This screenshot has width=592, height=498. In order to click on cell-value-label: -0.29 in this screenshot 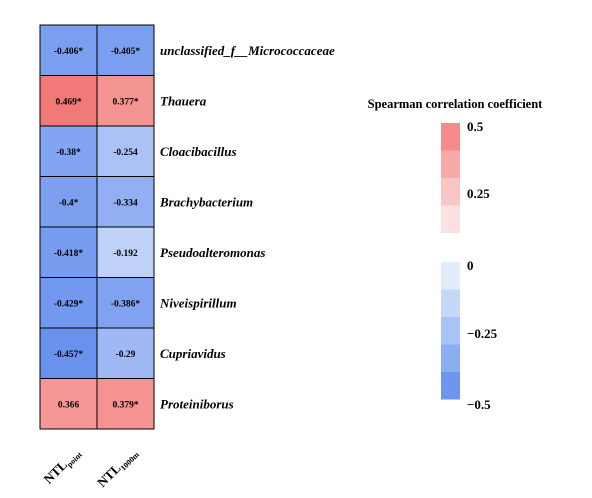, I will do `click(126, 355)`.